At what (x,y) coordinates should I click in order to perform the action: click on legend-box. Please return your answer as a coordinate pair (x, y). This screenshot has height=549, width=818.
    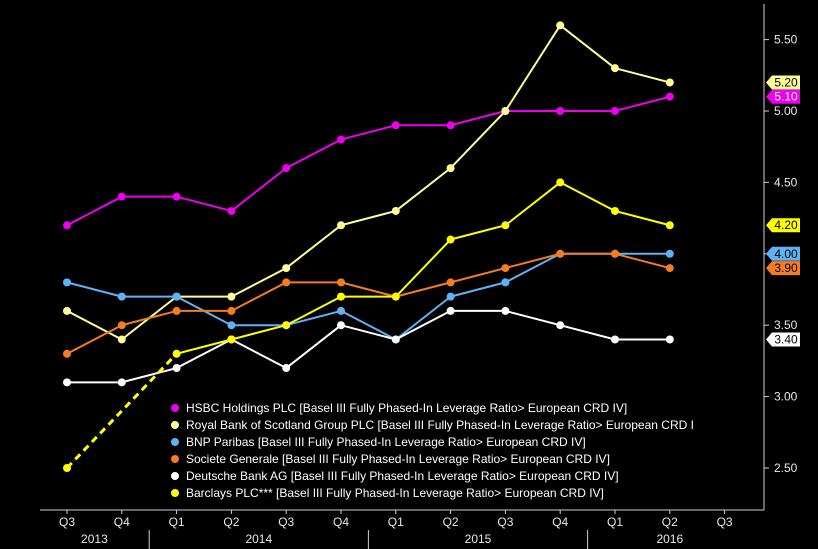
    Looking at the image, I should click on (461, 452).